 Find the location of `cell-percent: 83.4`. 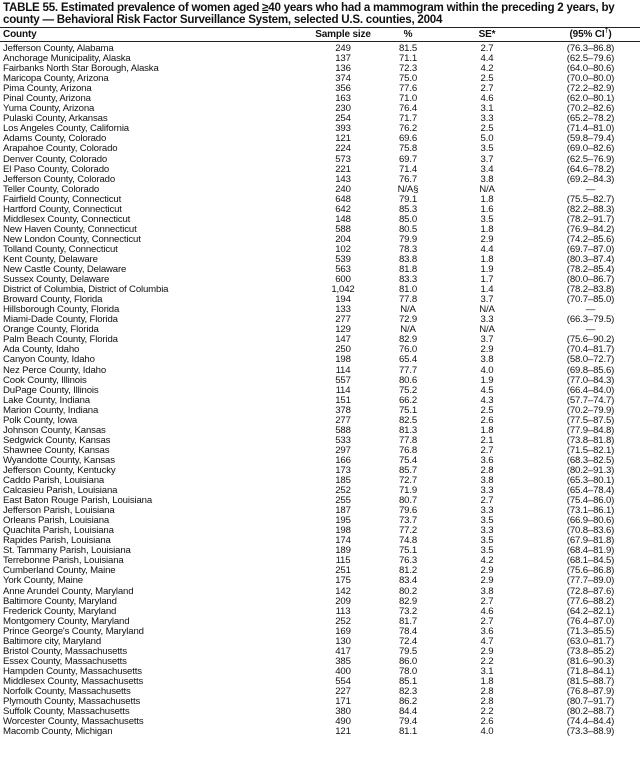

cell-percent: 83.4 is located at coordinates (408, 581).